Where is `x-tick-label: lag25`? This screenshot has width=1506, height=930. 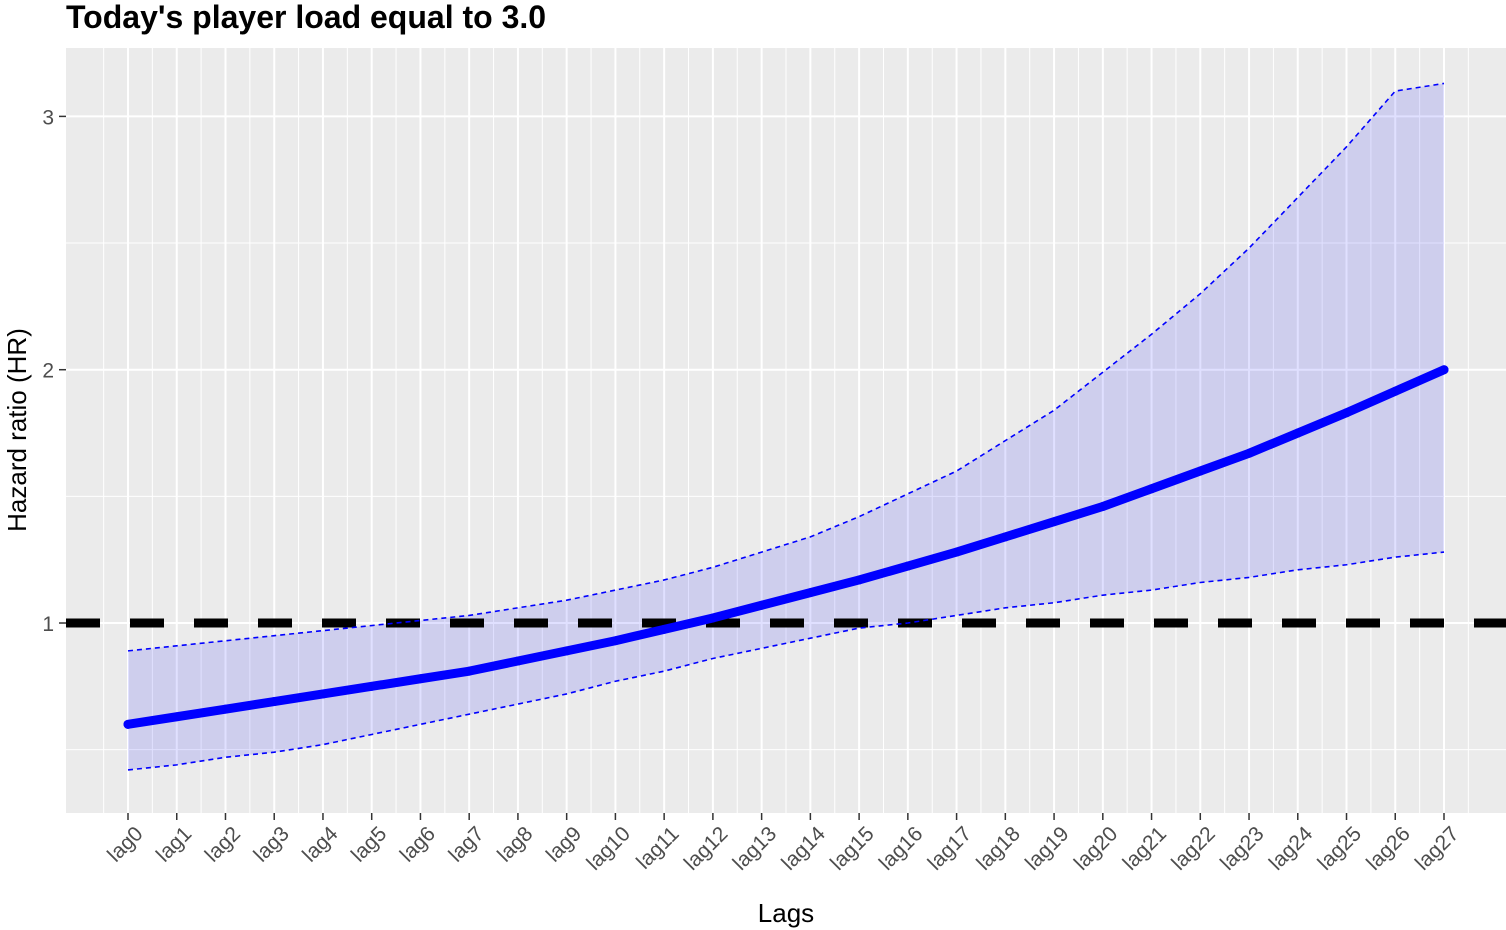 x-tick-label: lag25 is located at coordinates (1339, 848).